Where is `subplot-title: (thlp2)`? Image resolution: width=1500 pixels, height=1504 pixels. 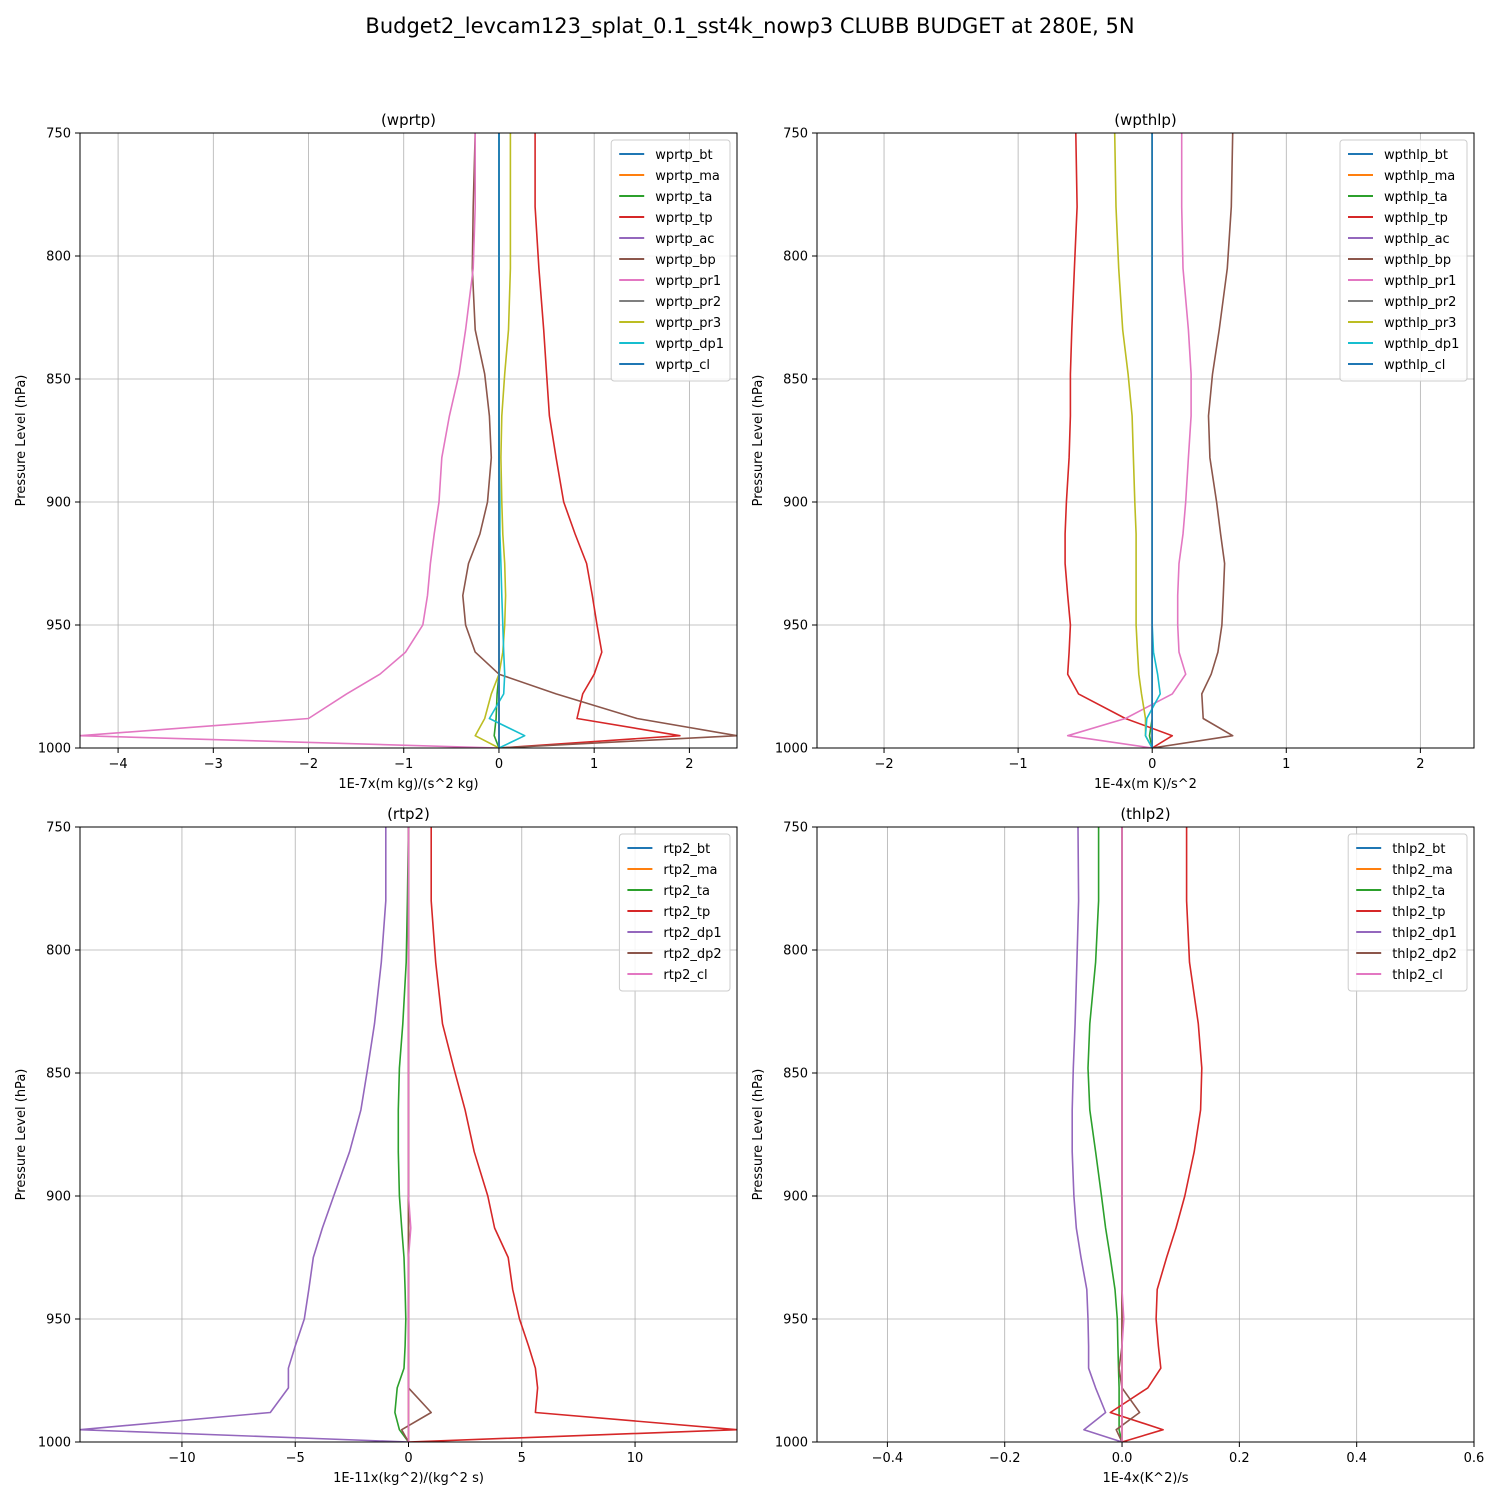 subplot-title: (thlp2) is located at coordinates (1145, 814).